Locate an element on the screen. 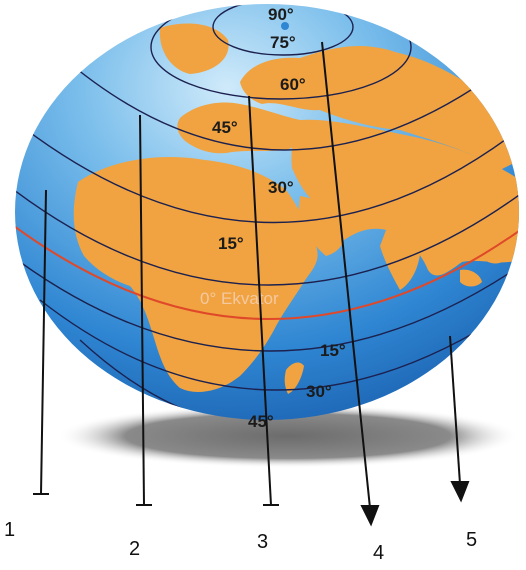 The width and height of the screenshot is (526, 570). label-equator: 0° Ekvator is located at coordinates (239, 298).